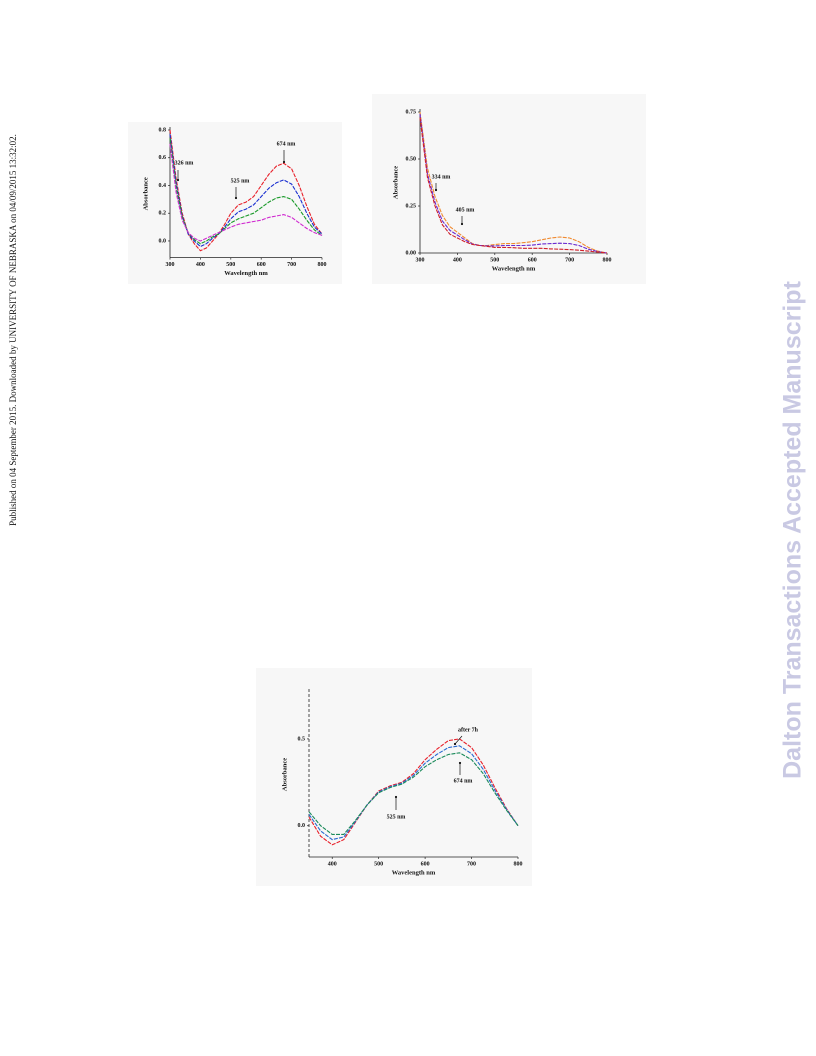 This screenshot has width=816, height=1056. I want to click on y-tick-label: 0.25, so click(411, 206).